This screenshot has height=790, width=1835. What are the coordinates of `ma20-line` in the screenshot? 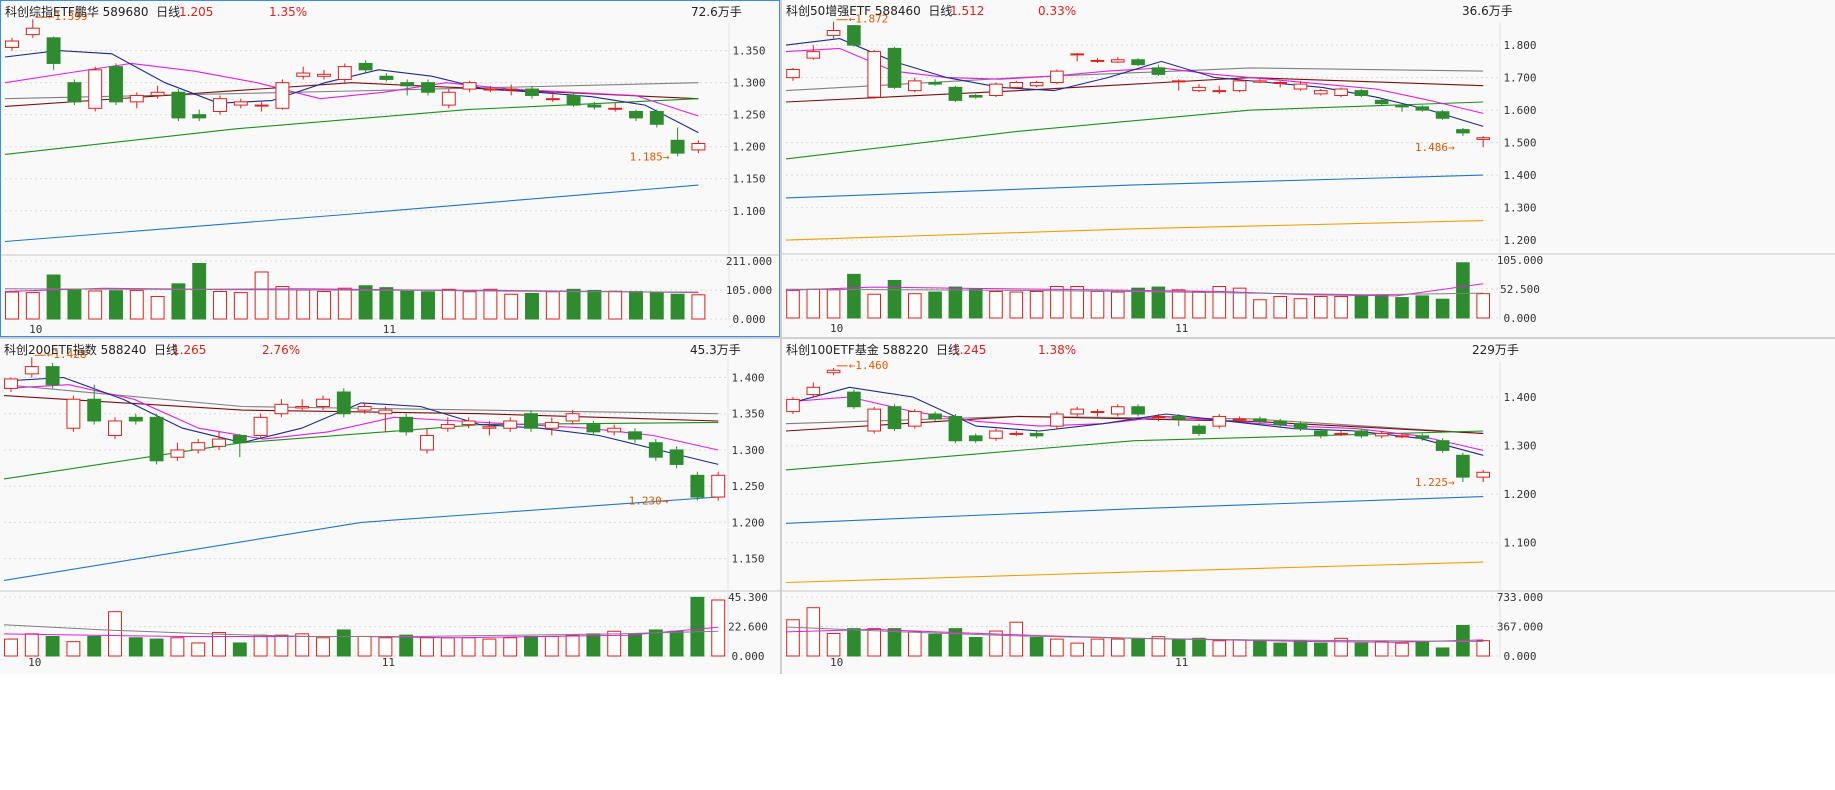 It's located at (1134, 90).